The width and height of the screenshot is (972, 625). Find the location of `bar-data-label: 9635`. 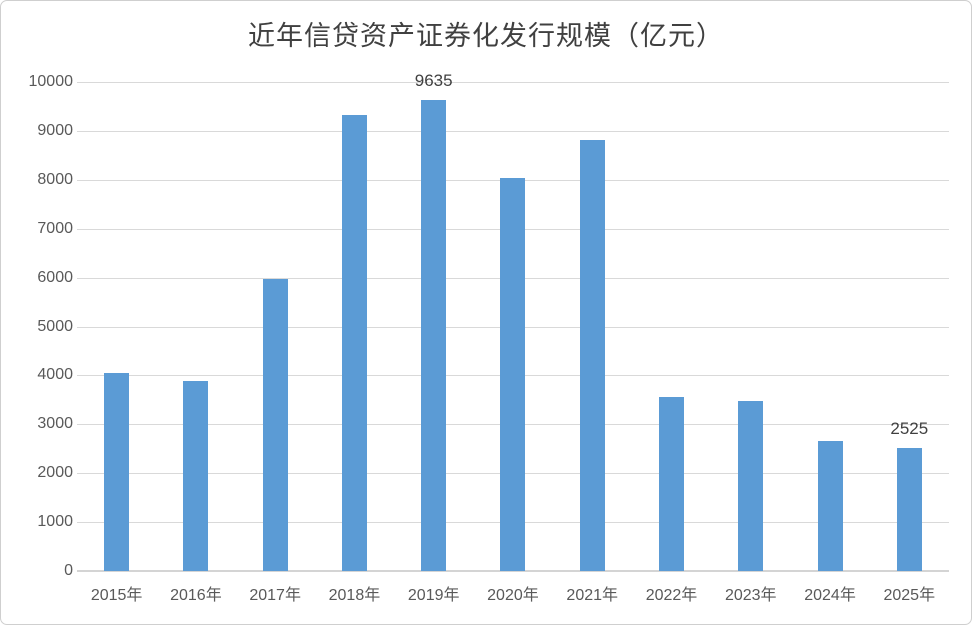

bar-data-label: 9635 is located at coordinates (433, 80).